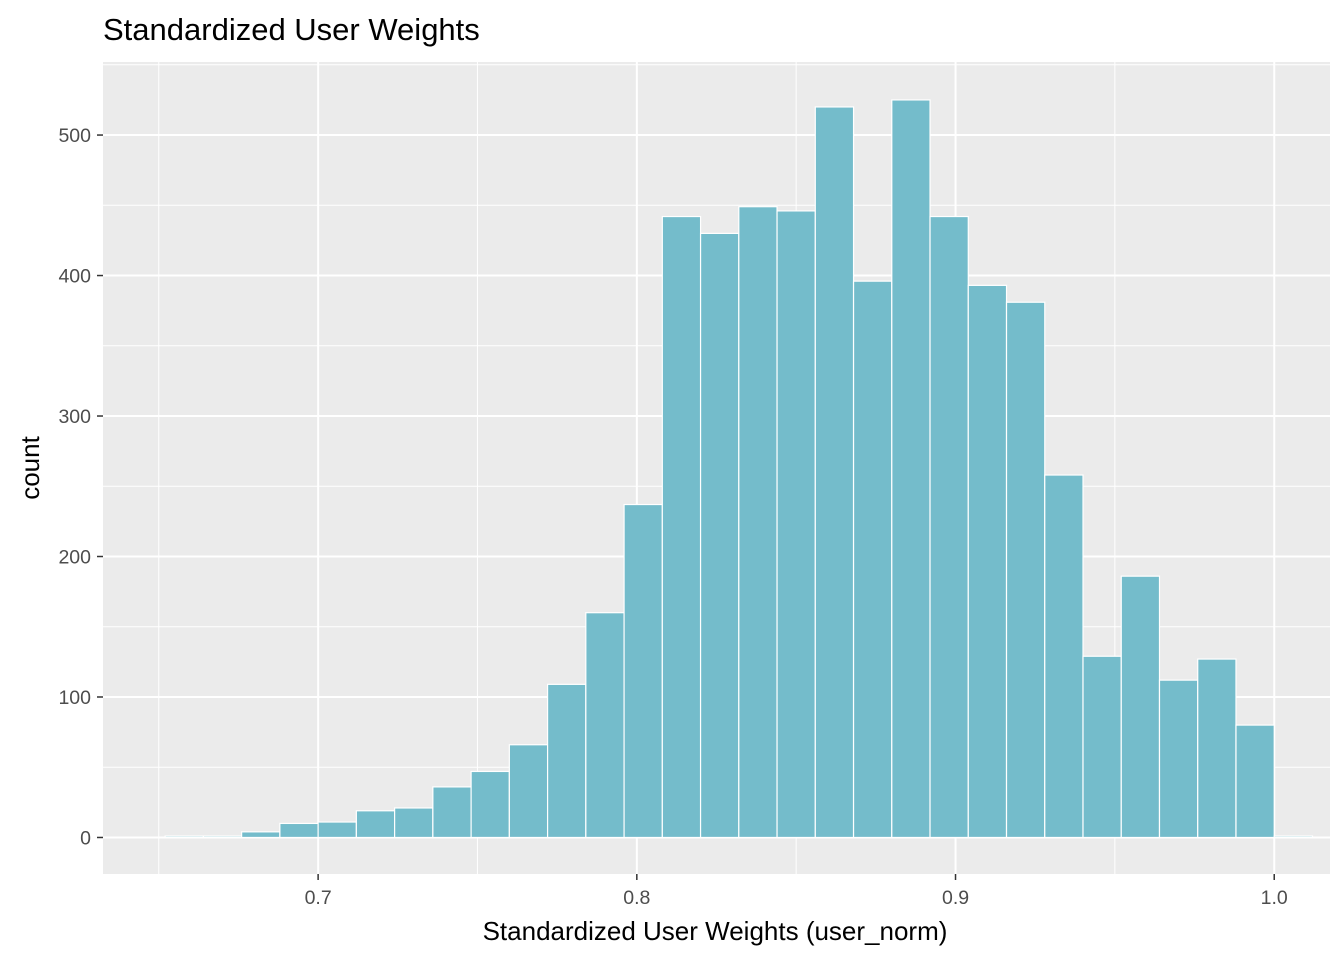 The width and height of the screenshot is (1344, 960). I want to click on y-tick-label: 100, so click(74, 698).